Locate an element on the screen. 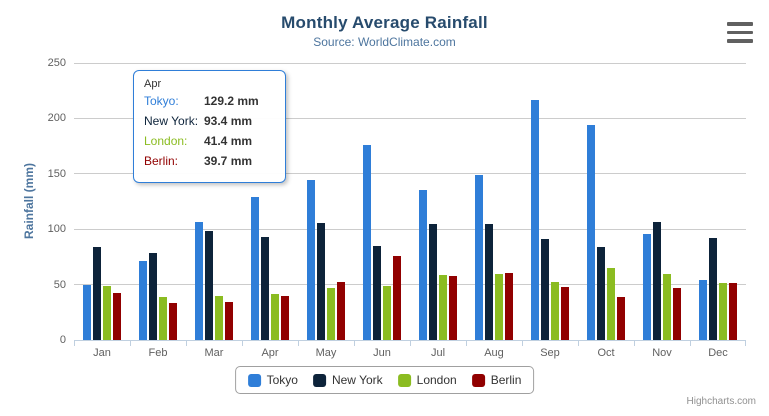  bar-berlin-nov is located at coordinates (677, 314).